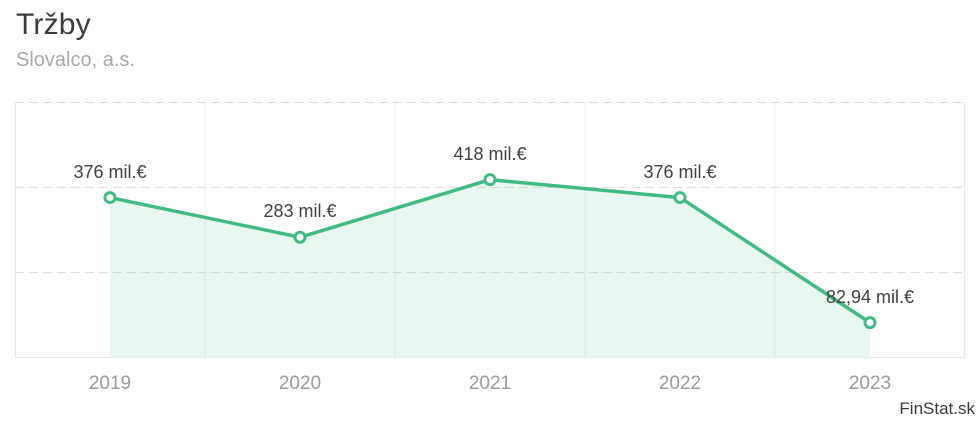  What do you see at coordinates (680, 383) in the screenshot?
I see `x-axis-label-2022: 2022` at bounding box center [680, 383].